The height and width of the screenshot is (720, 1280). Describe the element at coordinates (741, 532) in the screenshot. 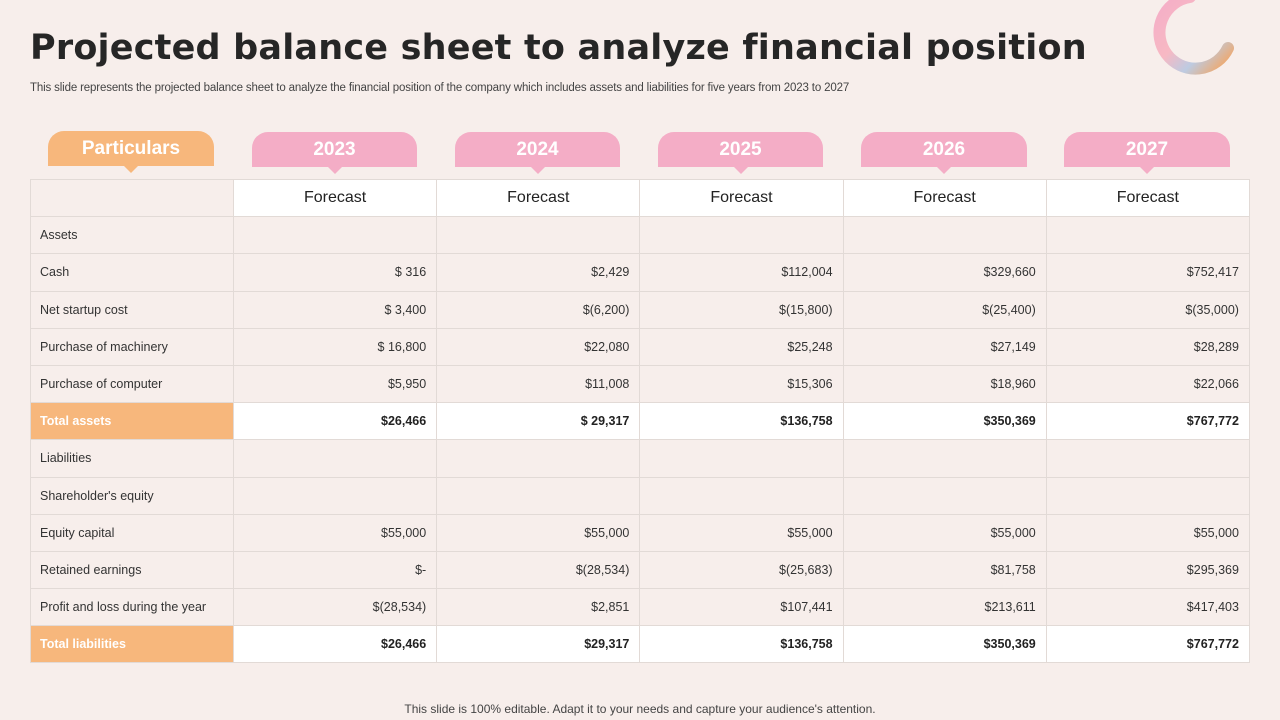

I see `row-value-2025: $55,000` at that location.